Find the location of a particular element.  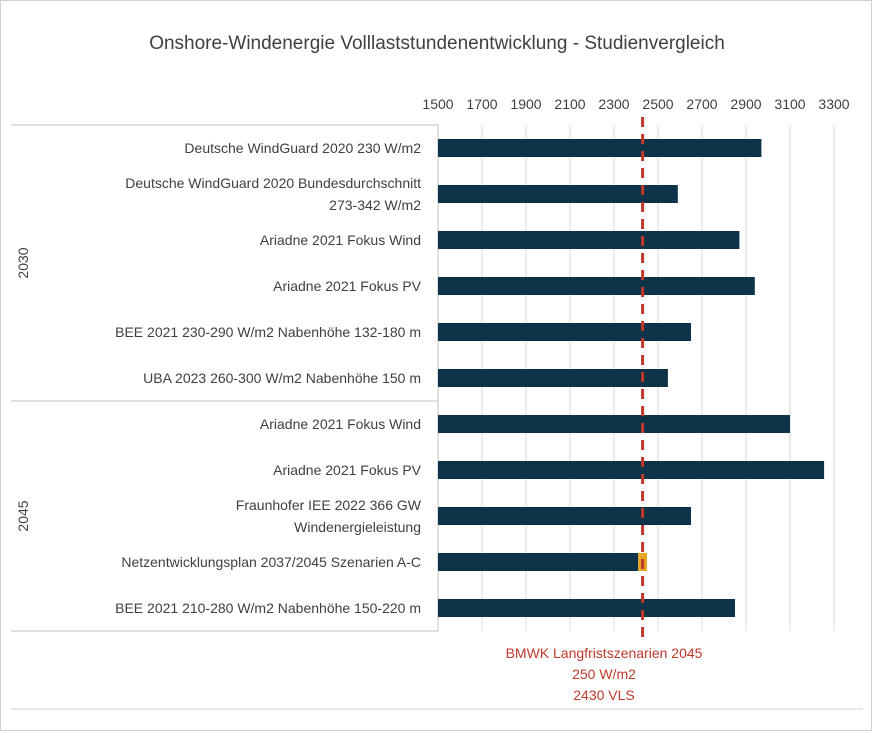

x-tick-label: 2700 is located at coordinates (701, 104).